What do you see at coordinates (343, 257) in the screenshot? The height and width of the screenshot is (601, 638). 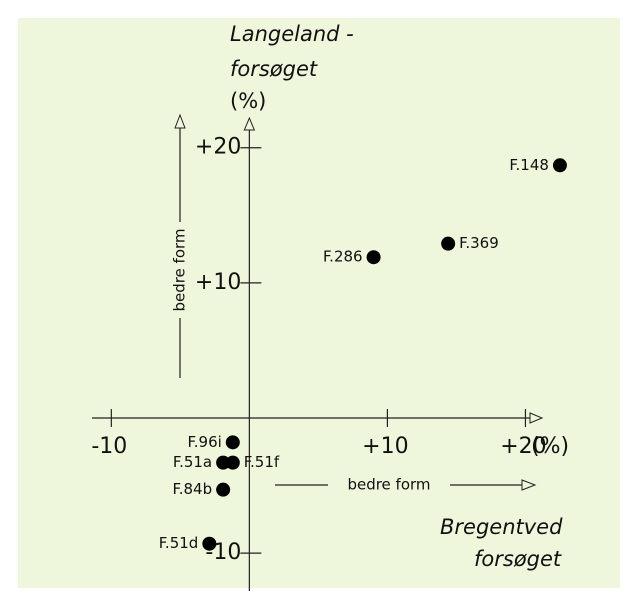 I see `point-label: F.286` at bounding box center [343, 257].